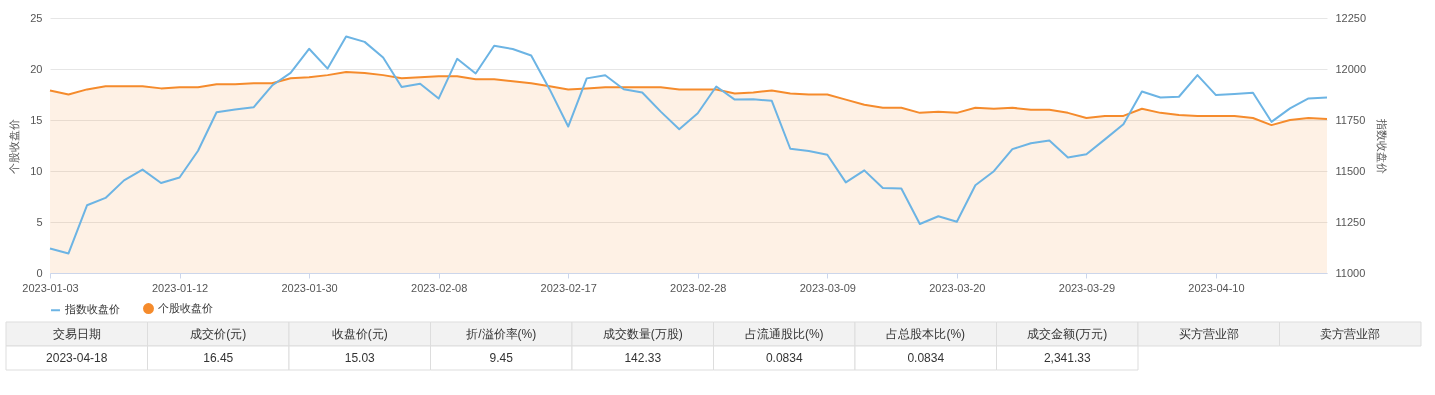  I want to click on x-tick-label: 2023-01-30, so click(309, 287).